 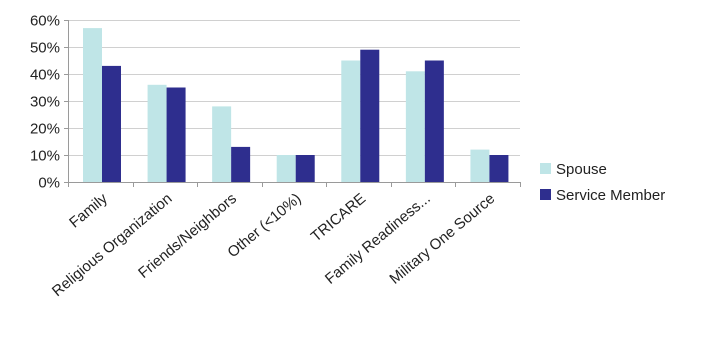 I want to click on y-tick-label: 30%, so click(x=45, y=102).